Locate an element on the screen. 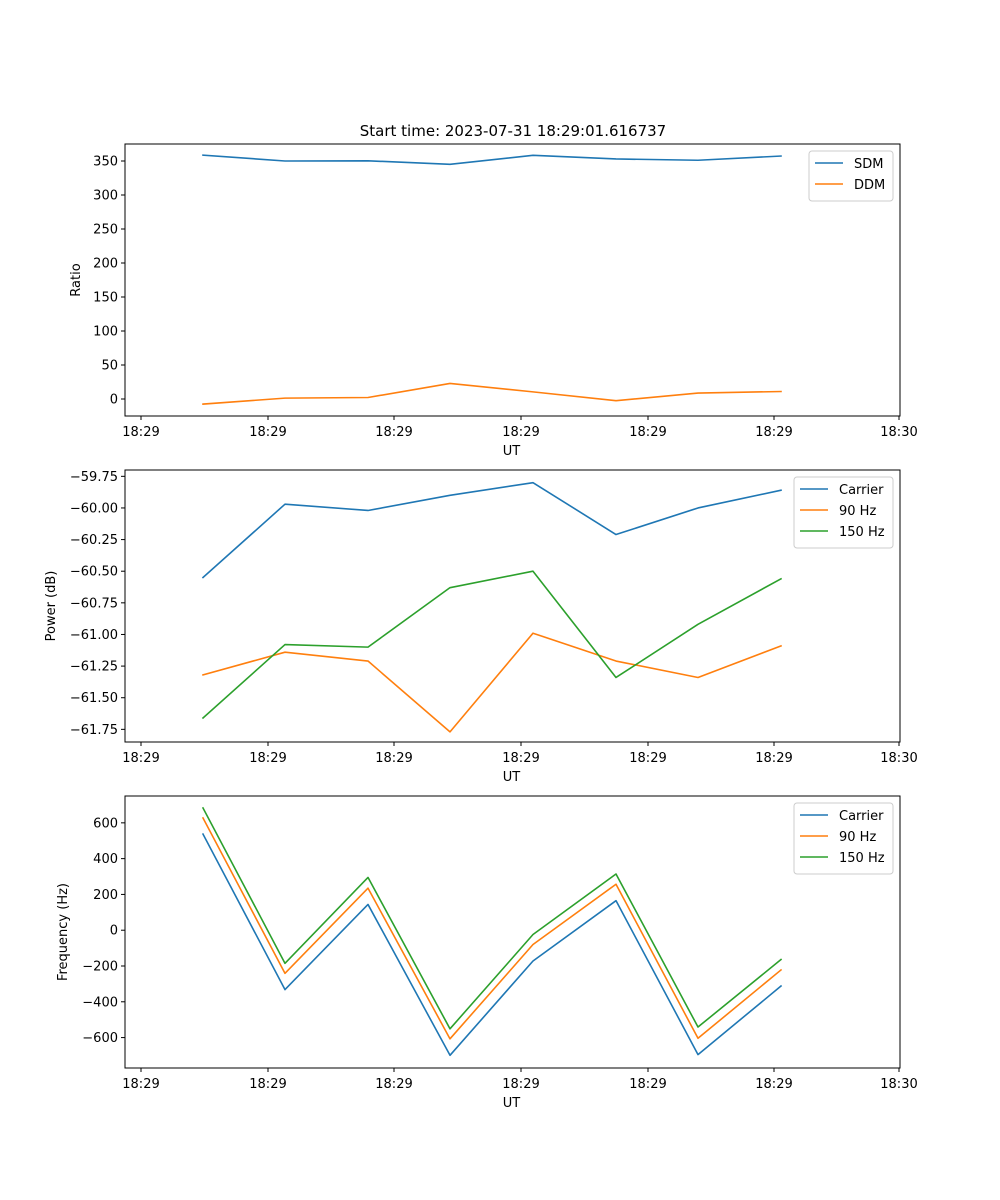  legend-label: SDM is located at coordinates (868, 164).